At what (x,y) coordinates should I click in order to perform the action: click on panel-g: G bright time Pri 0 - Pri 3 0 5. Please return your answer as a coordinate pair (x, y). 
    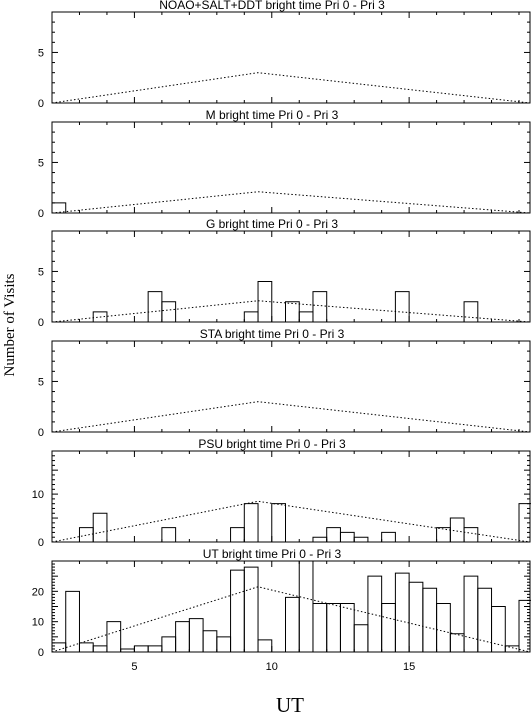
    Looking at the image, I should click on (284, 273).